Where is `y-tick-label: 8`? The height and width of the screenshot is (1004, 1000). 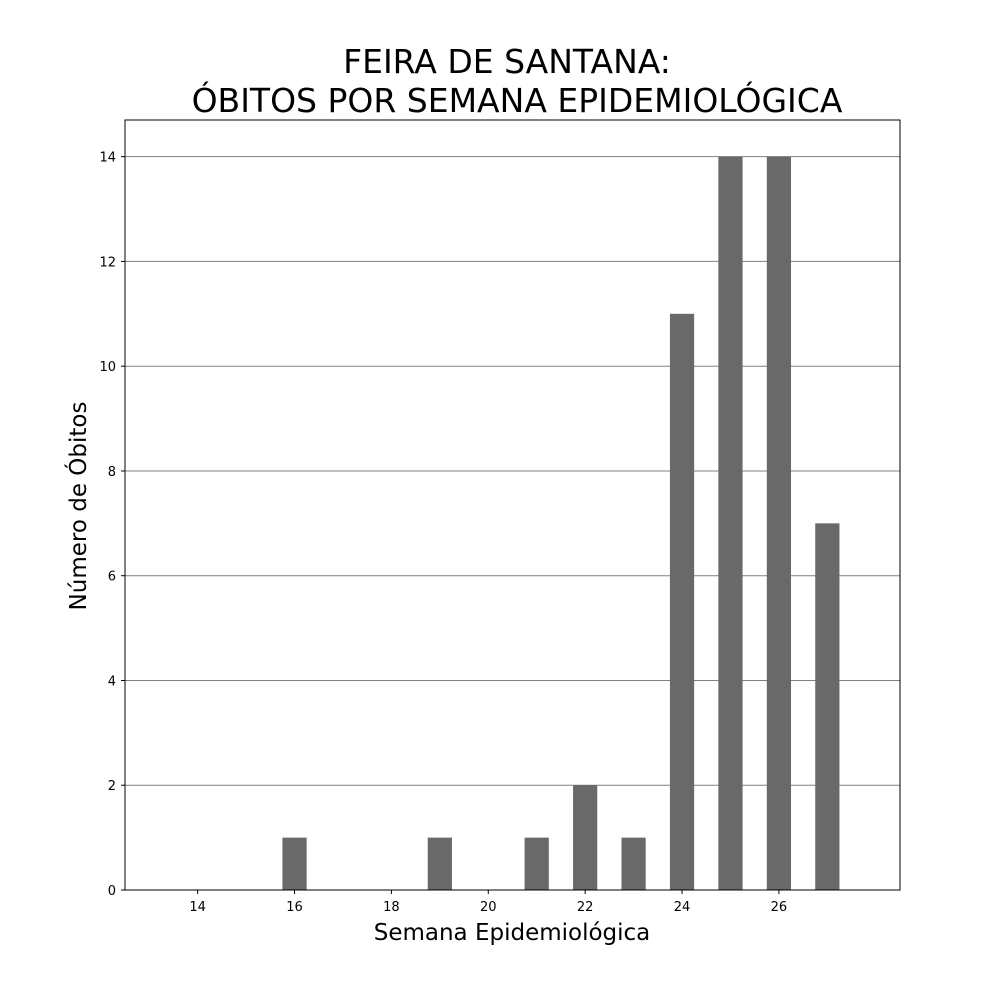 y-tick-label: 8 is located at coordinates (112, 472).